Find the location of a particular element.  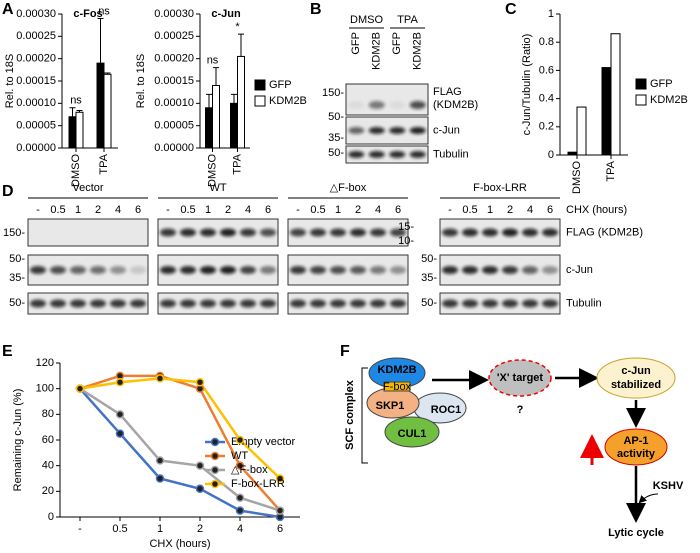

y-tick-label: 20 is located at coordinates (48, 491).